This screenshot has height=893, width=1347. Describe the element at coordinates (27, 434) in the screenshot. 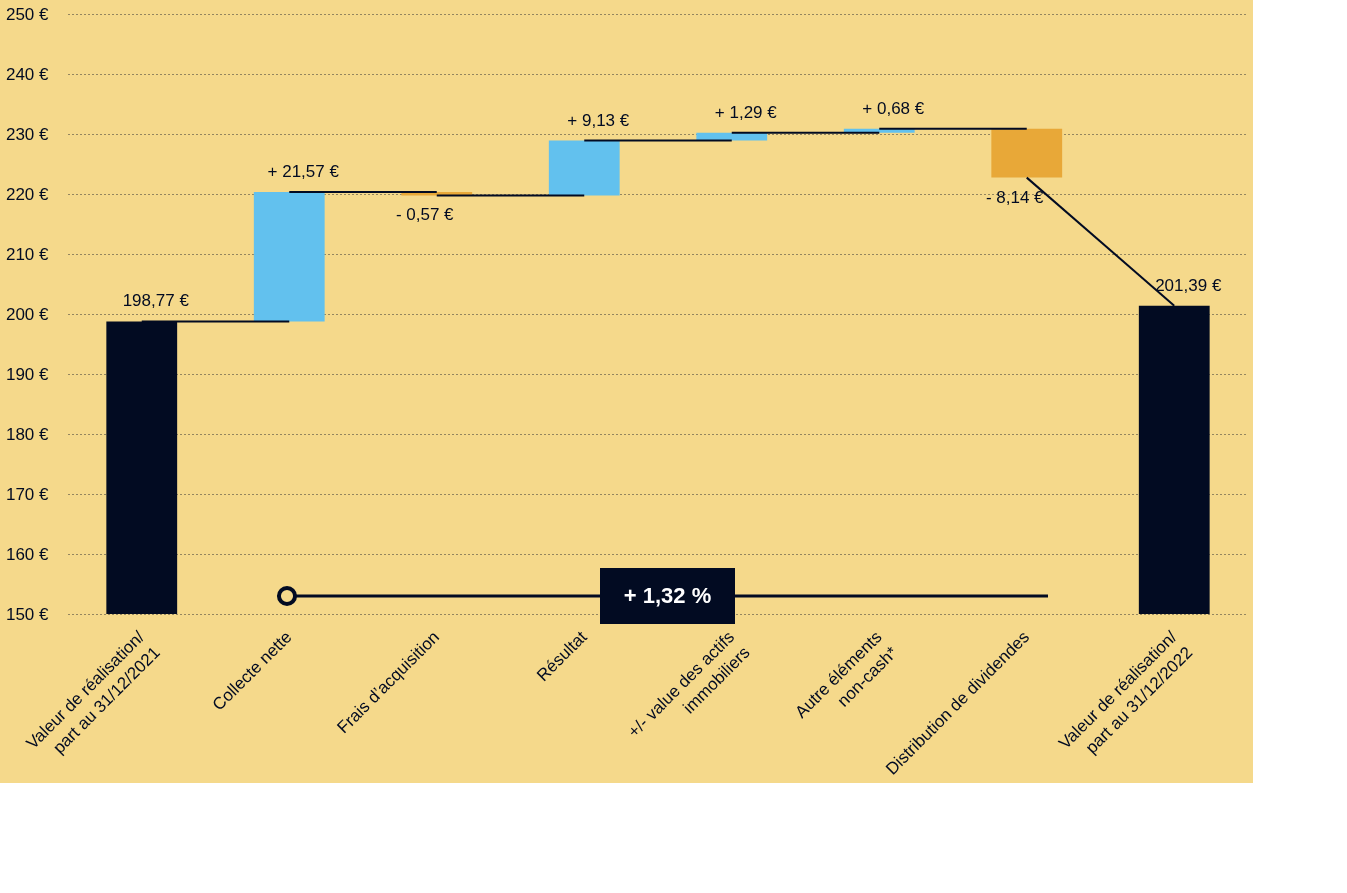

I see `y-tick-label: 180 €` at that location.